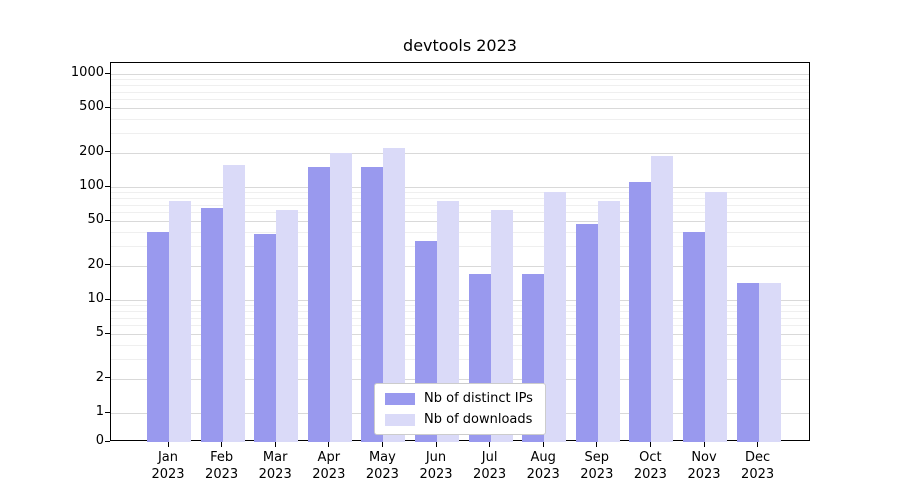  Describe the element at coordinates (758, 466) in the screenshot. I see `x-tick-label: Dec 2023` at that location.